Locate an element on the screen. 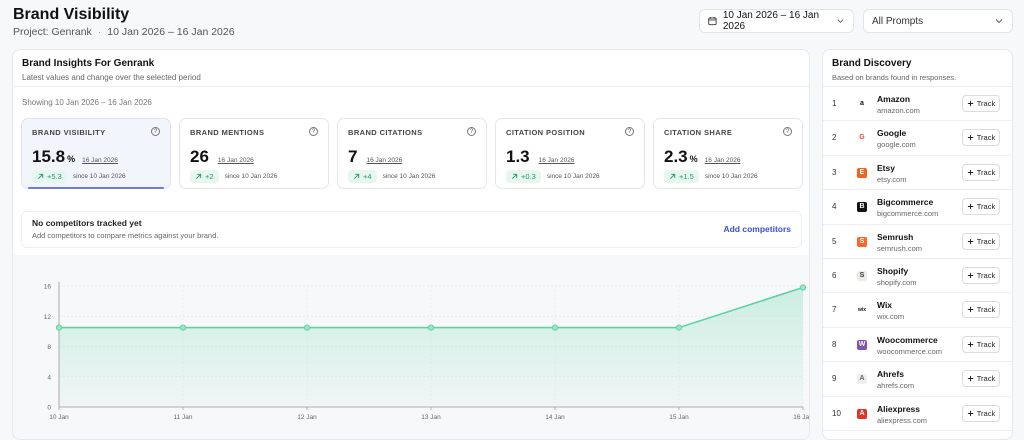  metric-label: BRAND CITATIONS is located at coordinates (385, 132).